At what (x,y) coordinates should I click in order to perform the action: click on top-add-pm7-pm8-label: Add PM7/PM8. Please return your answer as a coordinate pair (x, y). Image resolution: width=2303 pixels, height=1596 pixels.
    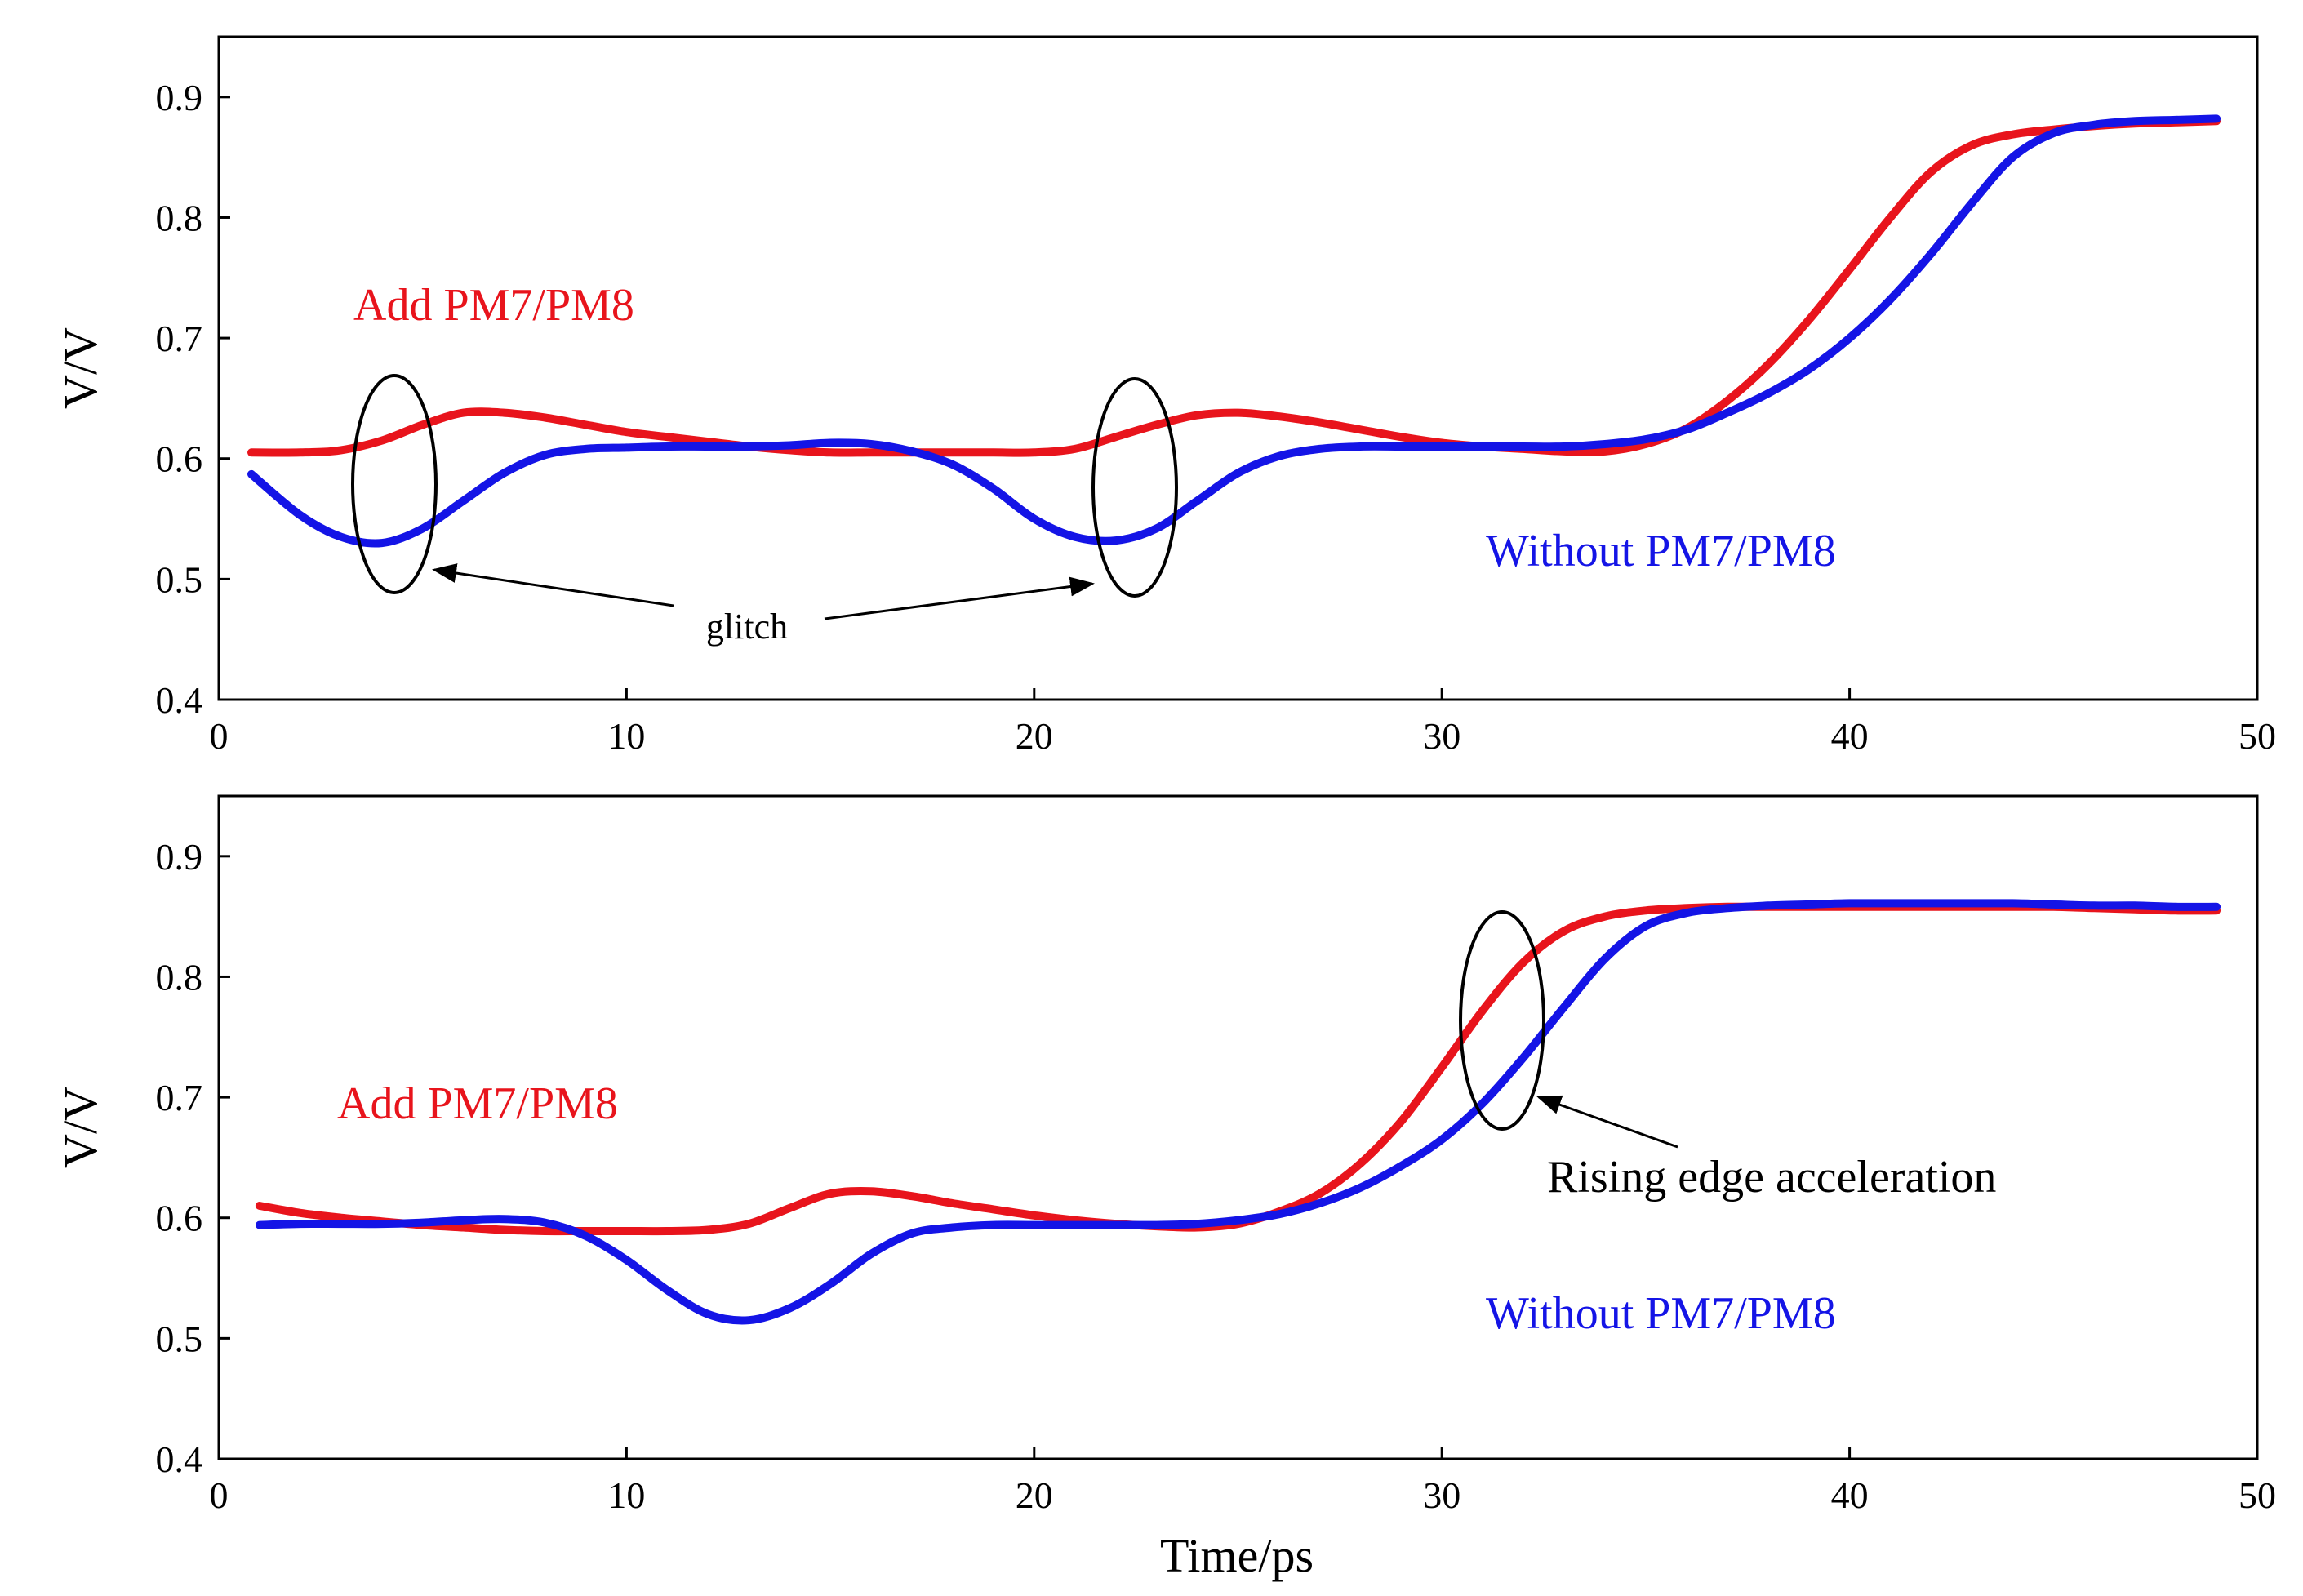
    Looking at the image, I should click on (493, 305).